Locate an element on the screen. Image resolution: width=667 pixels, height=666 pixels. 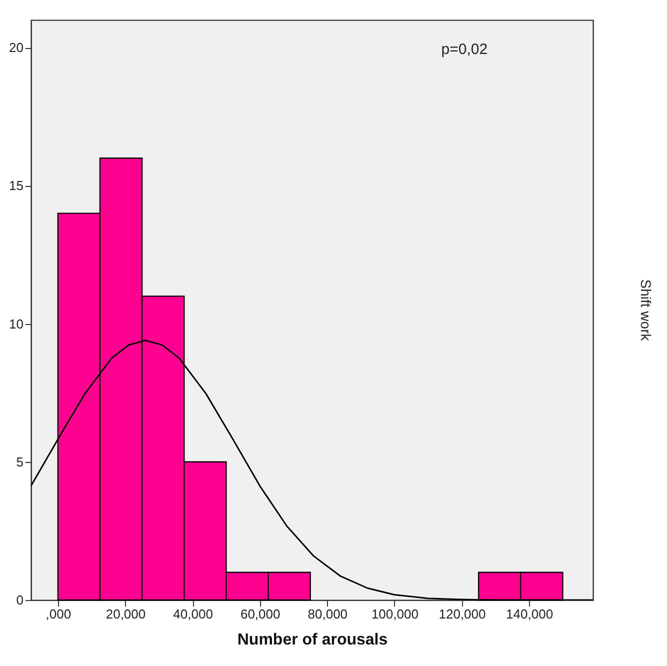
y-tick-label: 20 is located at coordinates (16, 48).